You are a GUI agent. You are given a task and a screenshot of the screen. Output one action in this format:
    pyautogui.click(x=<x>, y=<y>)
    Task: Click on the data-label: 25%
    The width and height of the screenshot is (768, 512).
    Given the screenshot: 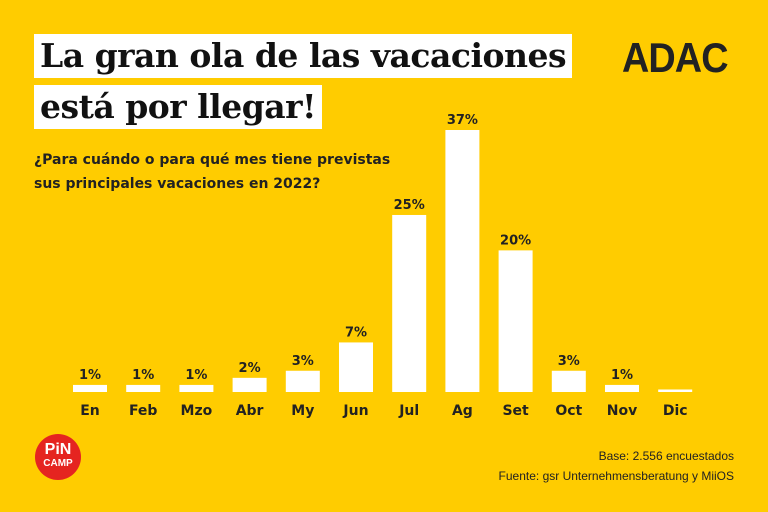 What is the action you would take?
    pyautogui.click(x=409, y=205)
    